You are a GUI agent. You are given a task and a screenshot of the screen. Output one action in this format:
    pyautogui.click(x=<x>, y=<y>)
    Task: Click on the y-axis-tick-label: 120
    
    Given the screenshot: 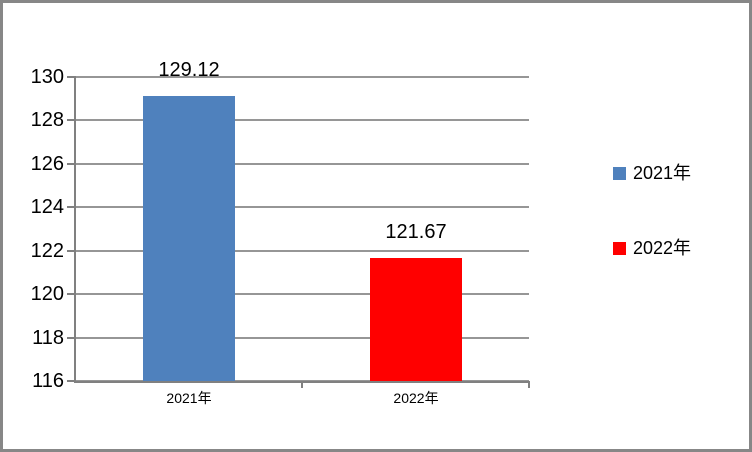 What is the action you would take?
    pyautogui.click(x=47, y=294)
    